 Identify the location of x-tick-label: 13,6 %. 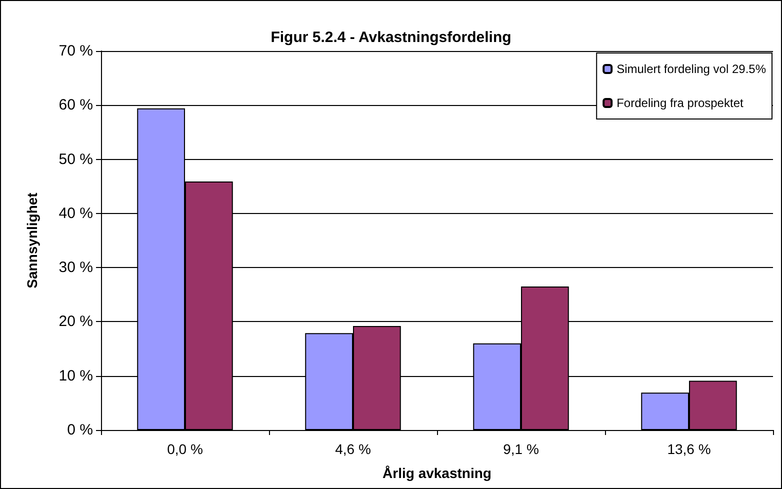
(689, 449).